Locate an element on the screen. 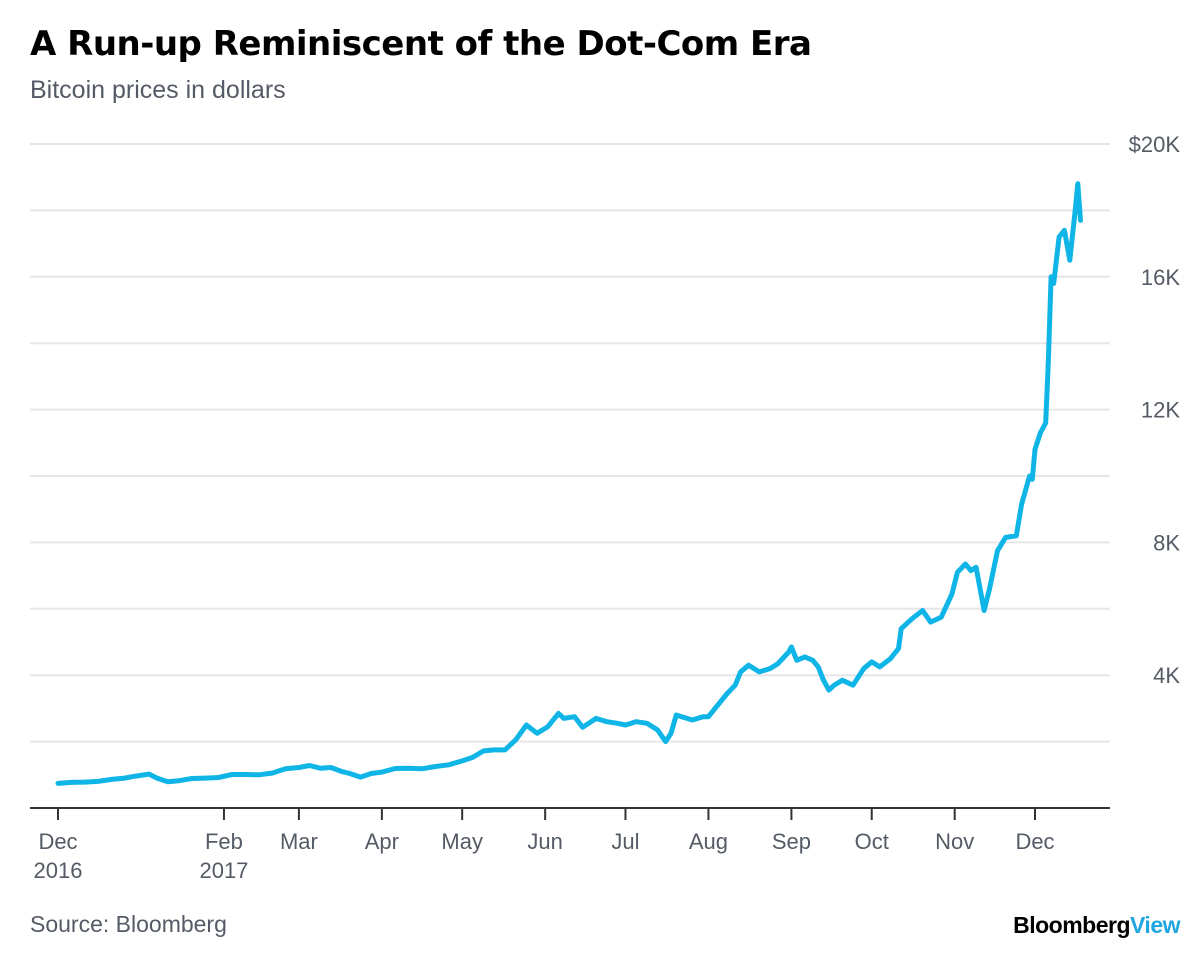  x-tick-sublabel: 2017 is located at coordinates (223, 870).